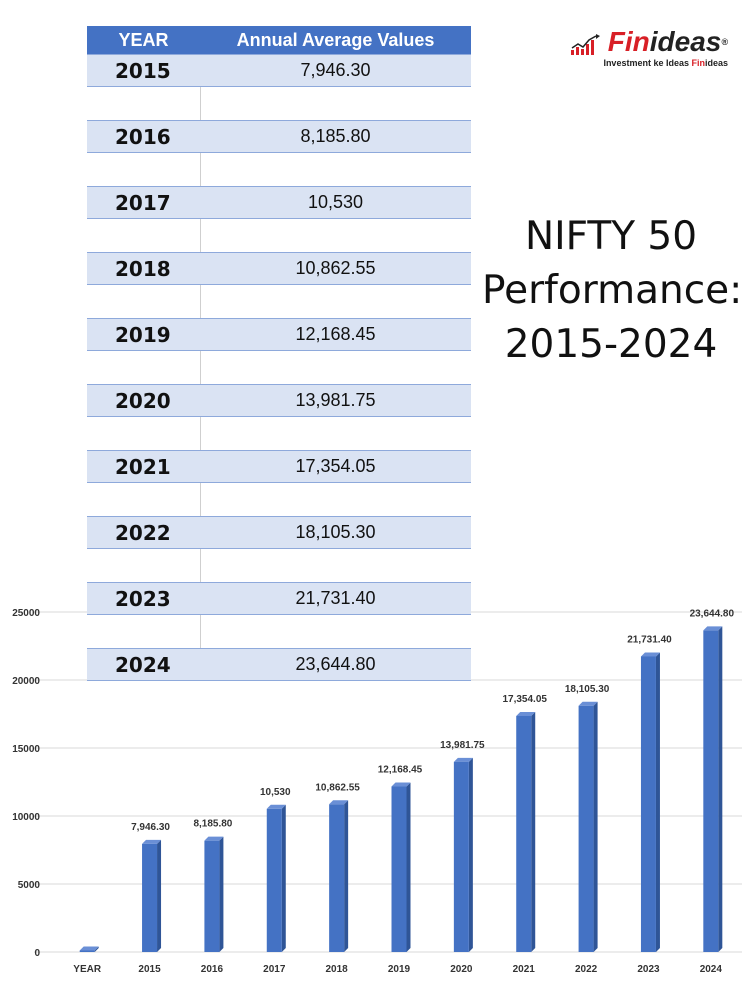 The width and height of the screenshot is (750, 1000). I want to click on rising-chart-icon, so click(585, 44).